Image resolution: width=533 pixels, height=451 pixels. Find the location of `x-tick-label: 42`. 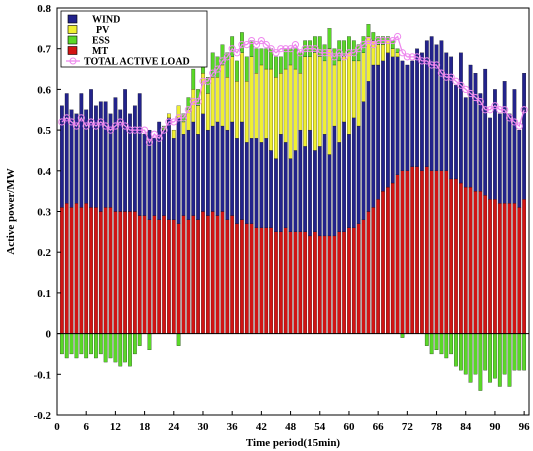

x-tick-label: 42 is located at coordinates (262, 427).